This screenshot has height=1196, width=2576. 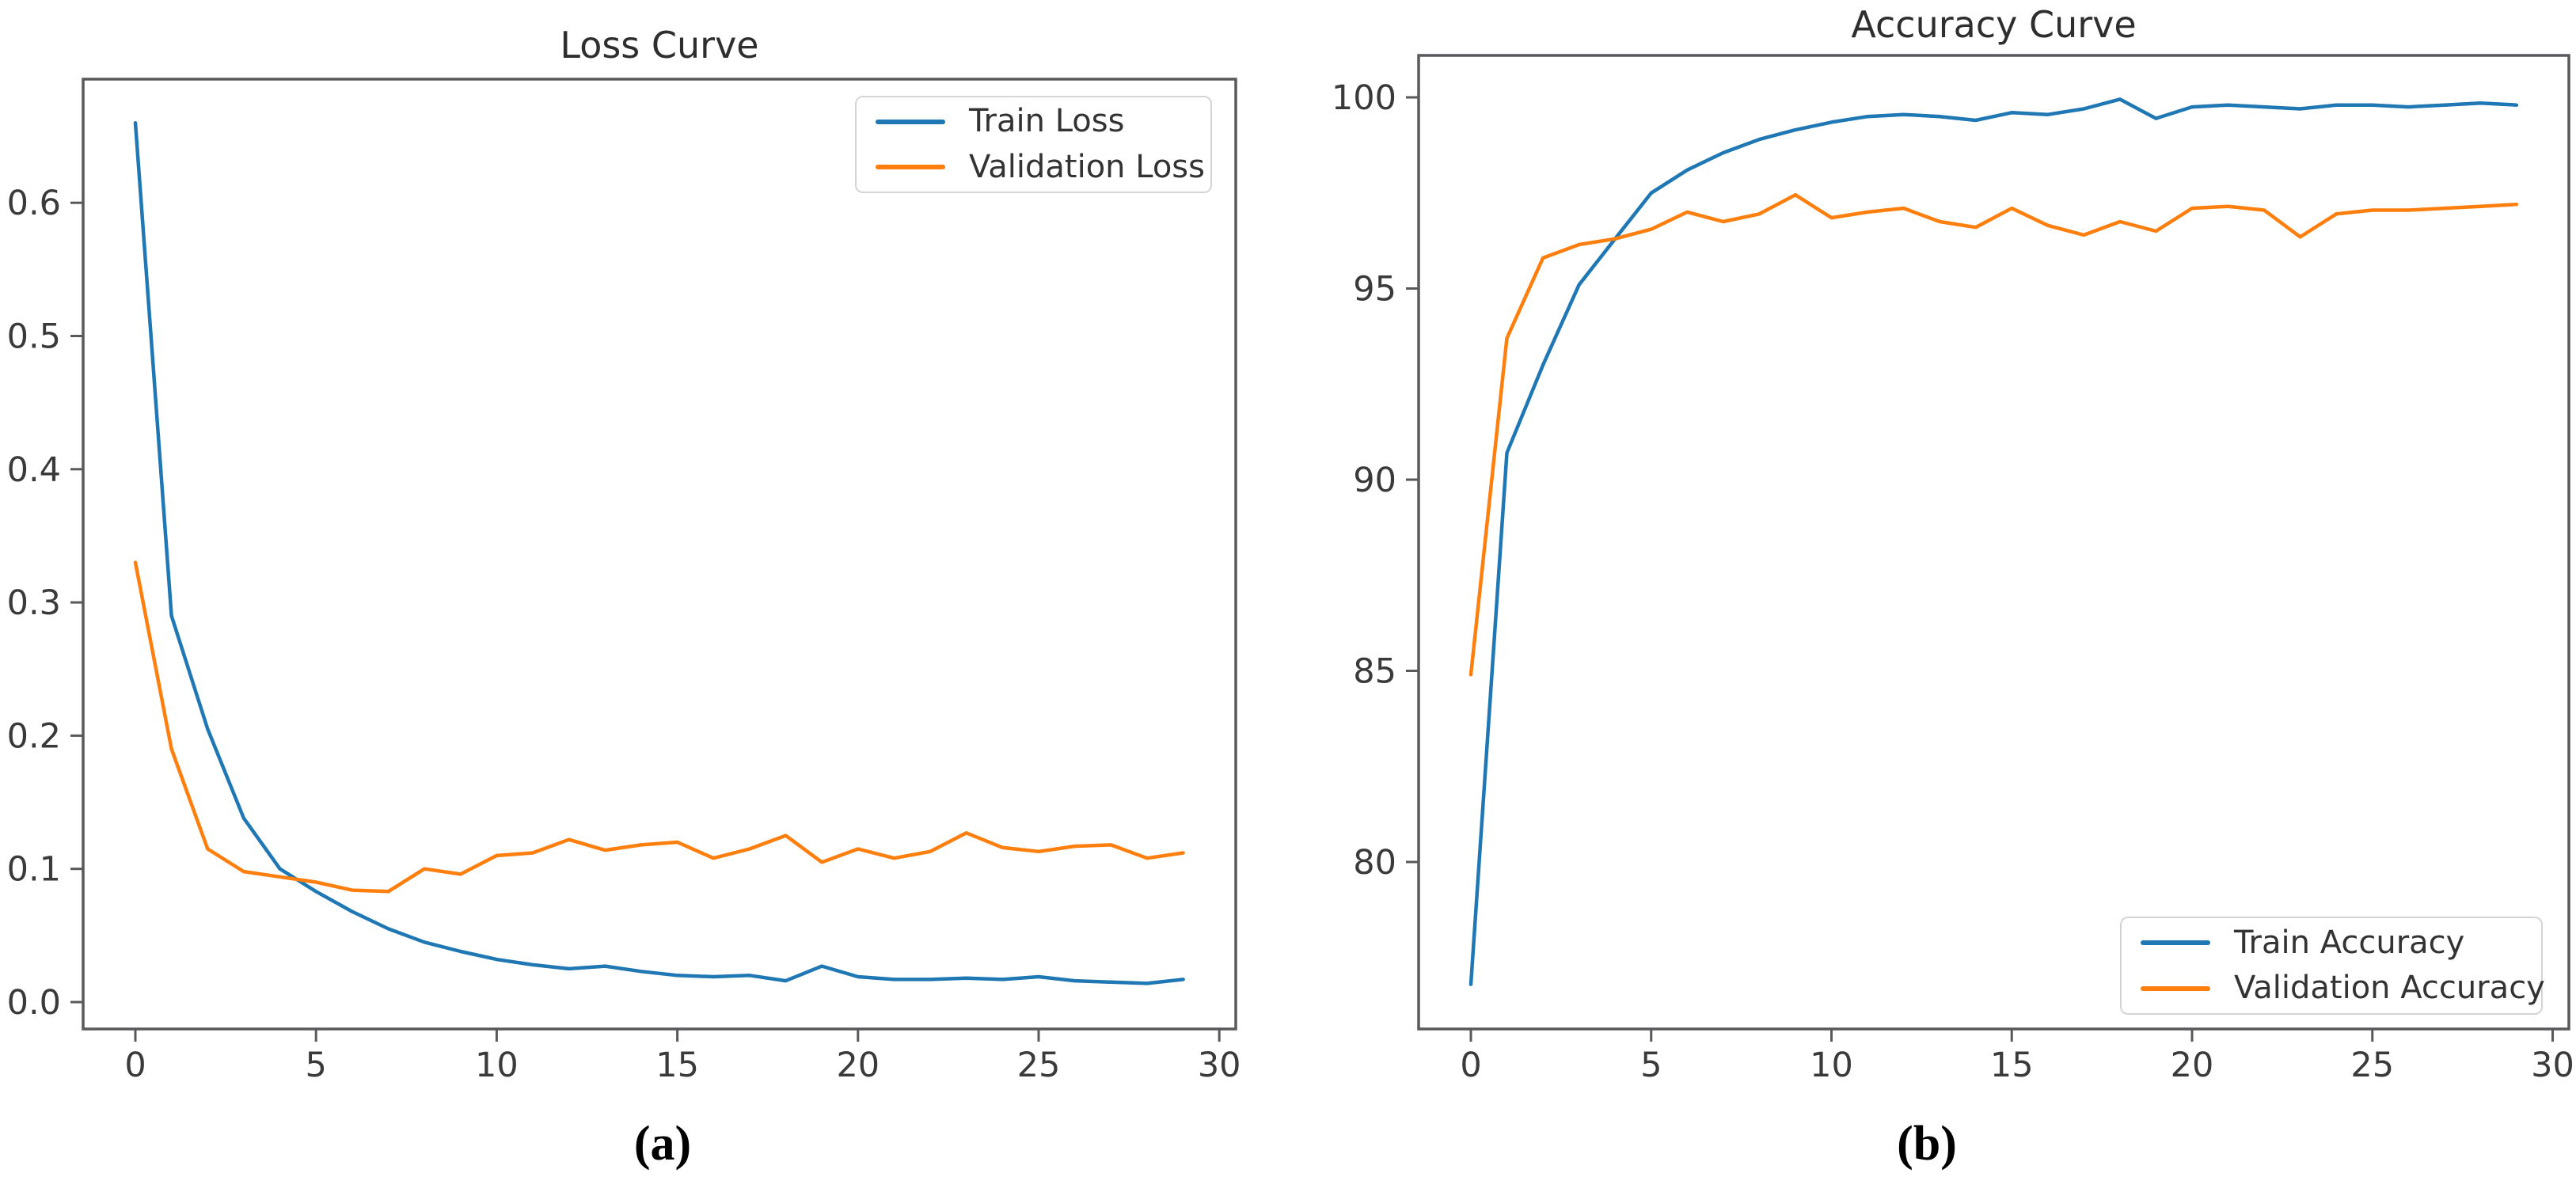 I want to click on train-accuracy-line-swatch, so click(x=2175, y=943).